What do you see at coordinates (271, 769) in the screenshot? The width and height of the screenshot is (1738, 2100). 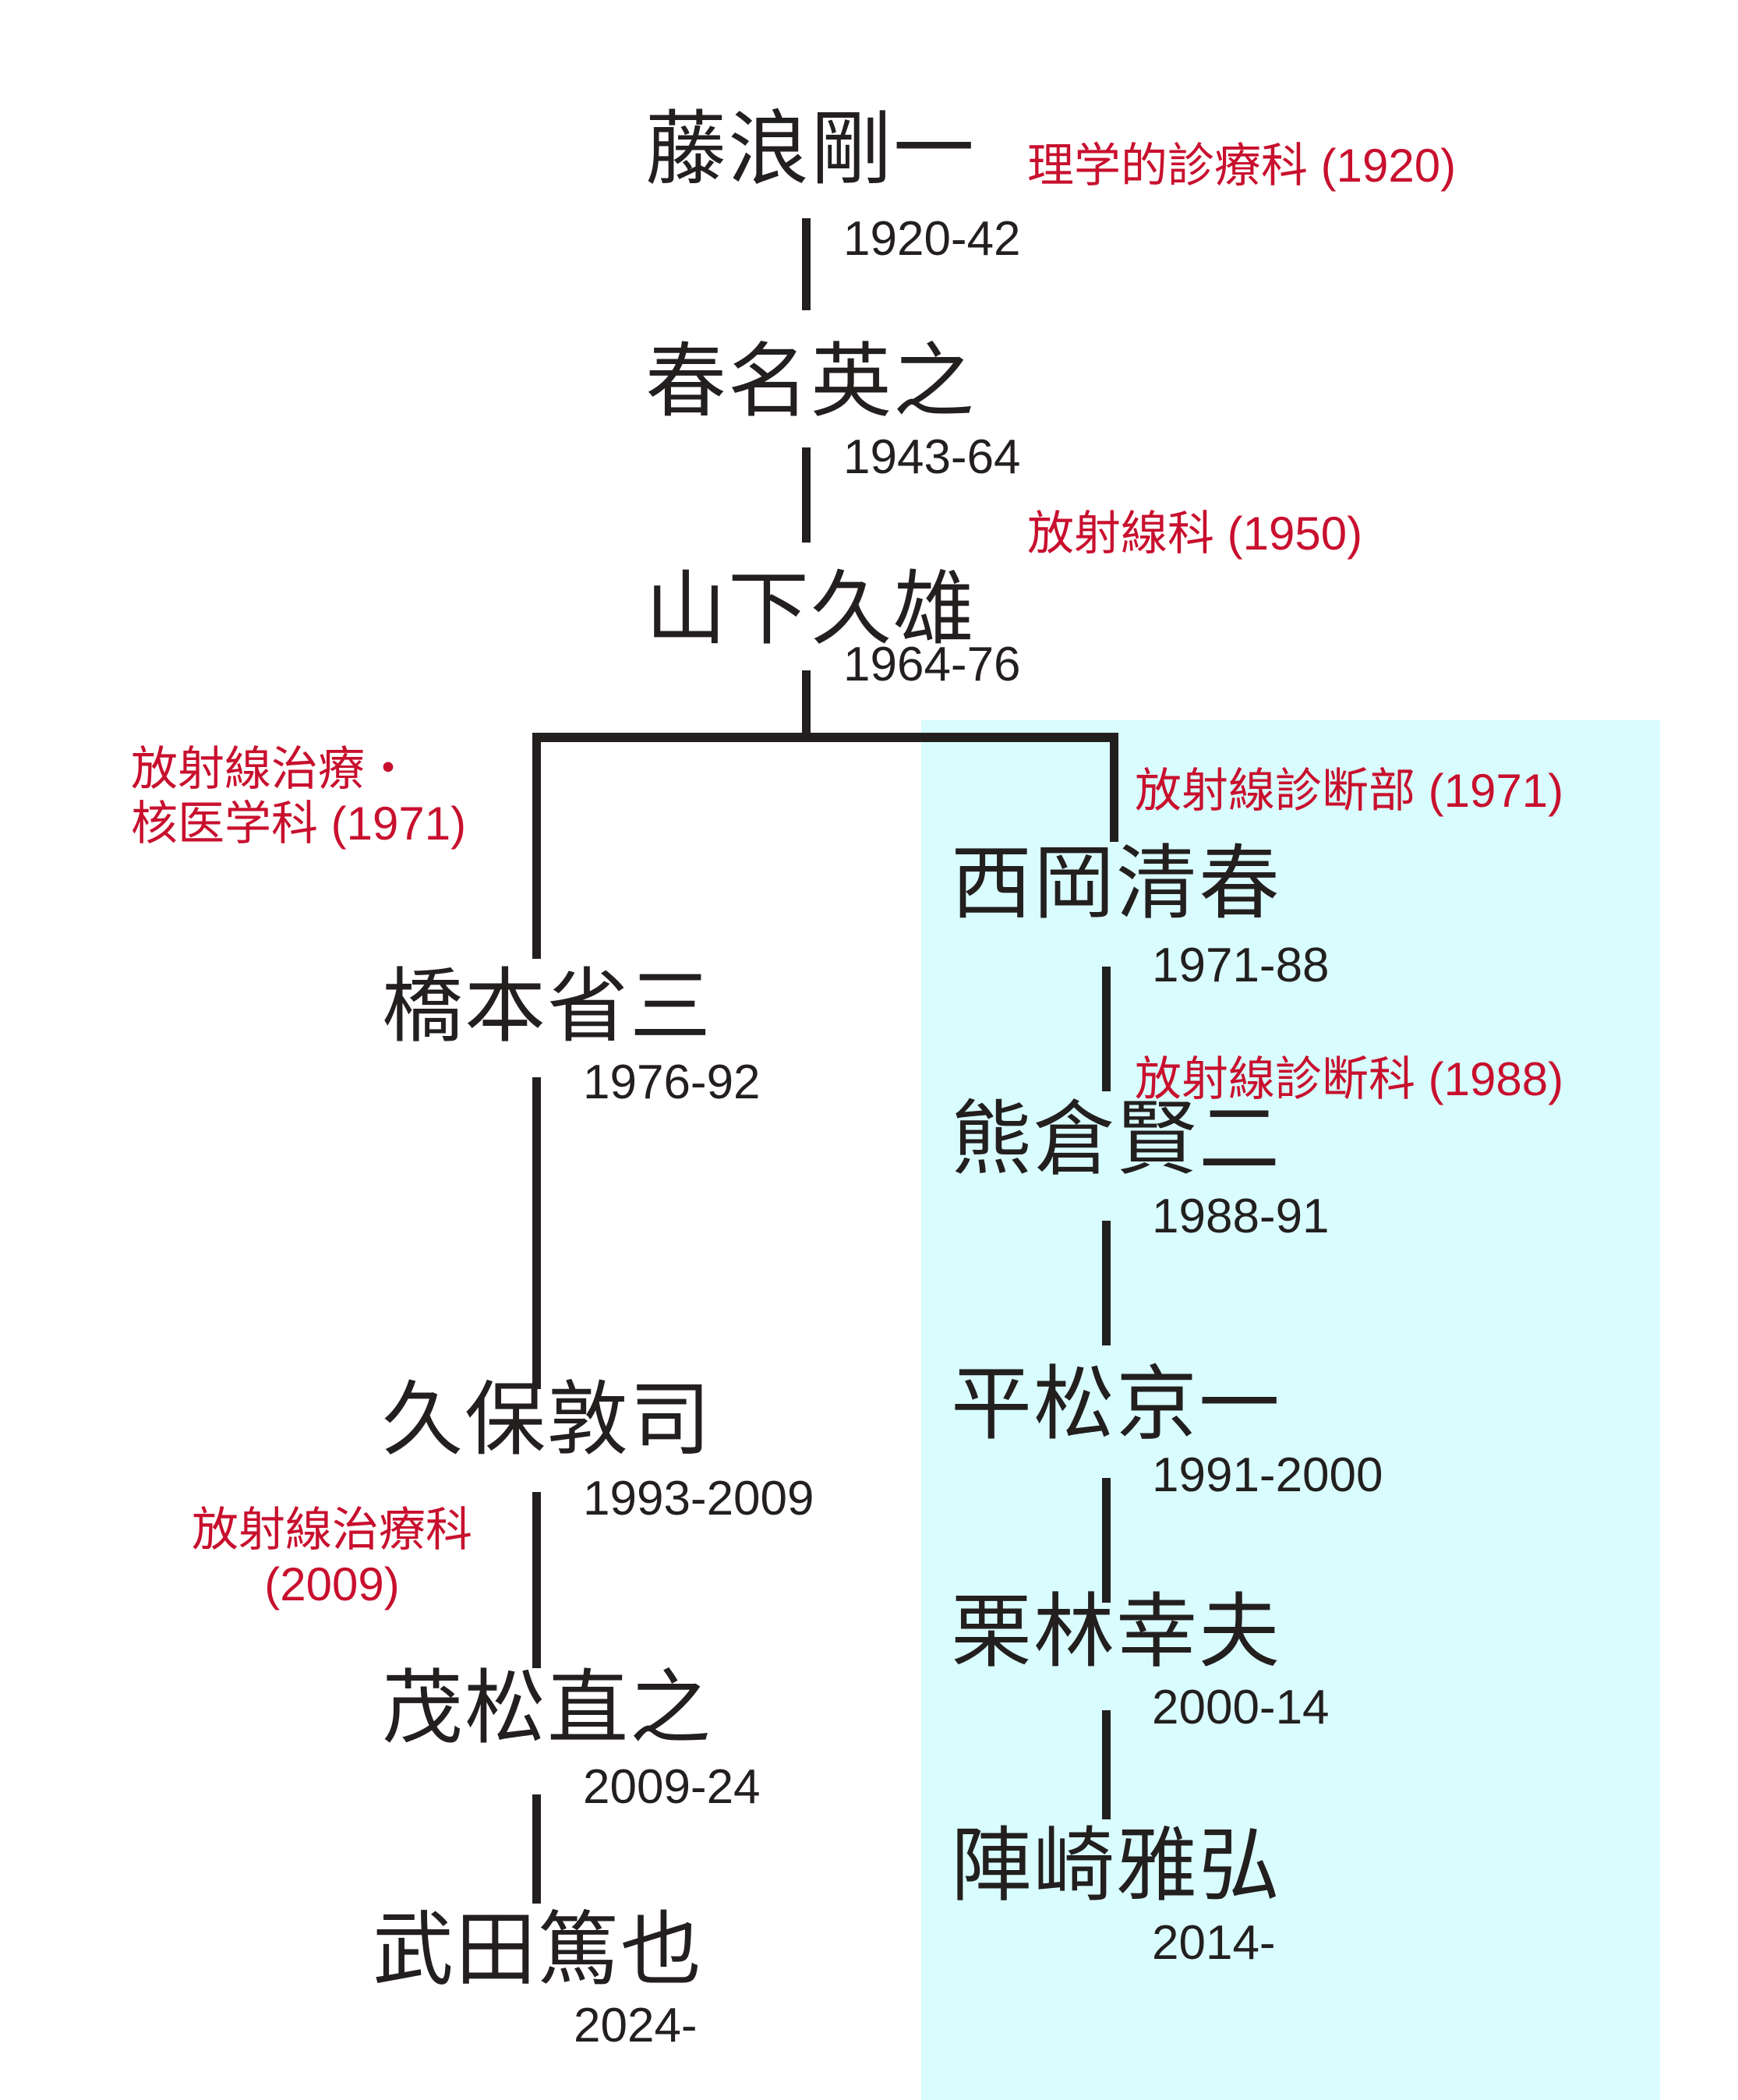 I see `department-label-therapy-1971-line1: 放射線治療・` at bounding box center [271, 769].